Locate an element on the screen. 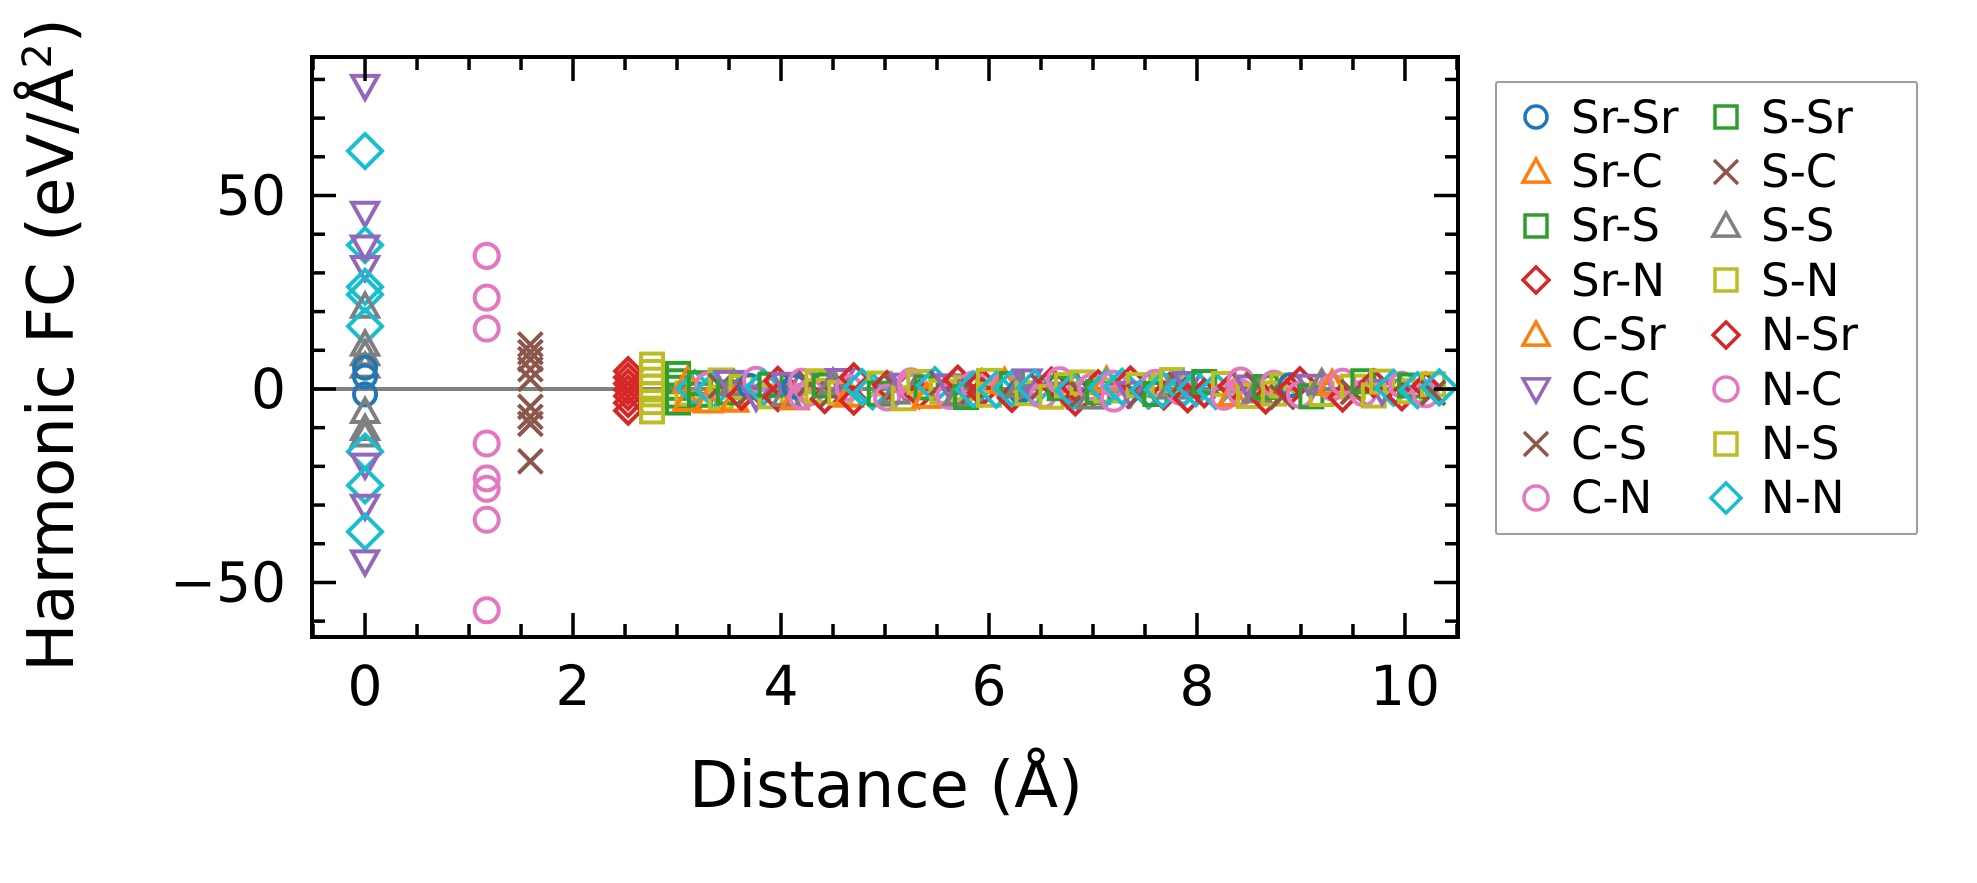 This screenshot has width=1977, height=883. legend-item-n-n: N-N is located at coordinates (1780, 498).